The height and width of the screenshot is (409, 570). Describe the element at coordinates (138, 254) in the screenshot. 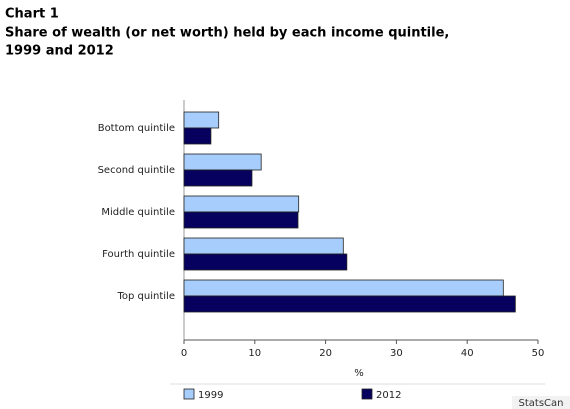

I see `y-tick-label: Fourth quintile` at that location.